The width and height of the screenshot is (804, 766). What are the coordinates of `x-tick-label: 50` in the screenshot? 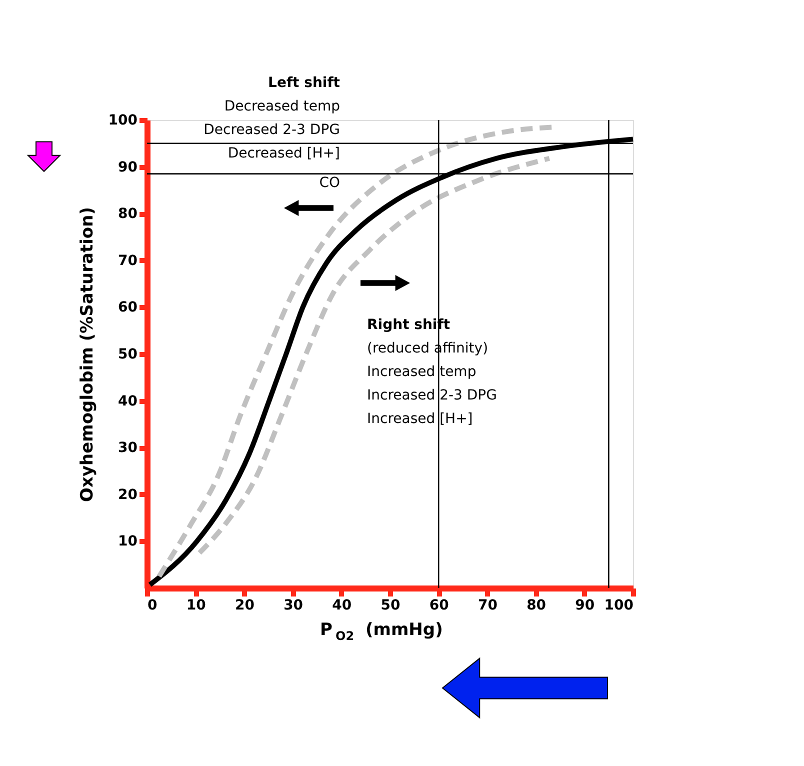 It's located at (390, 606).